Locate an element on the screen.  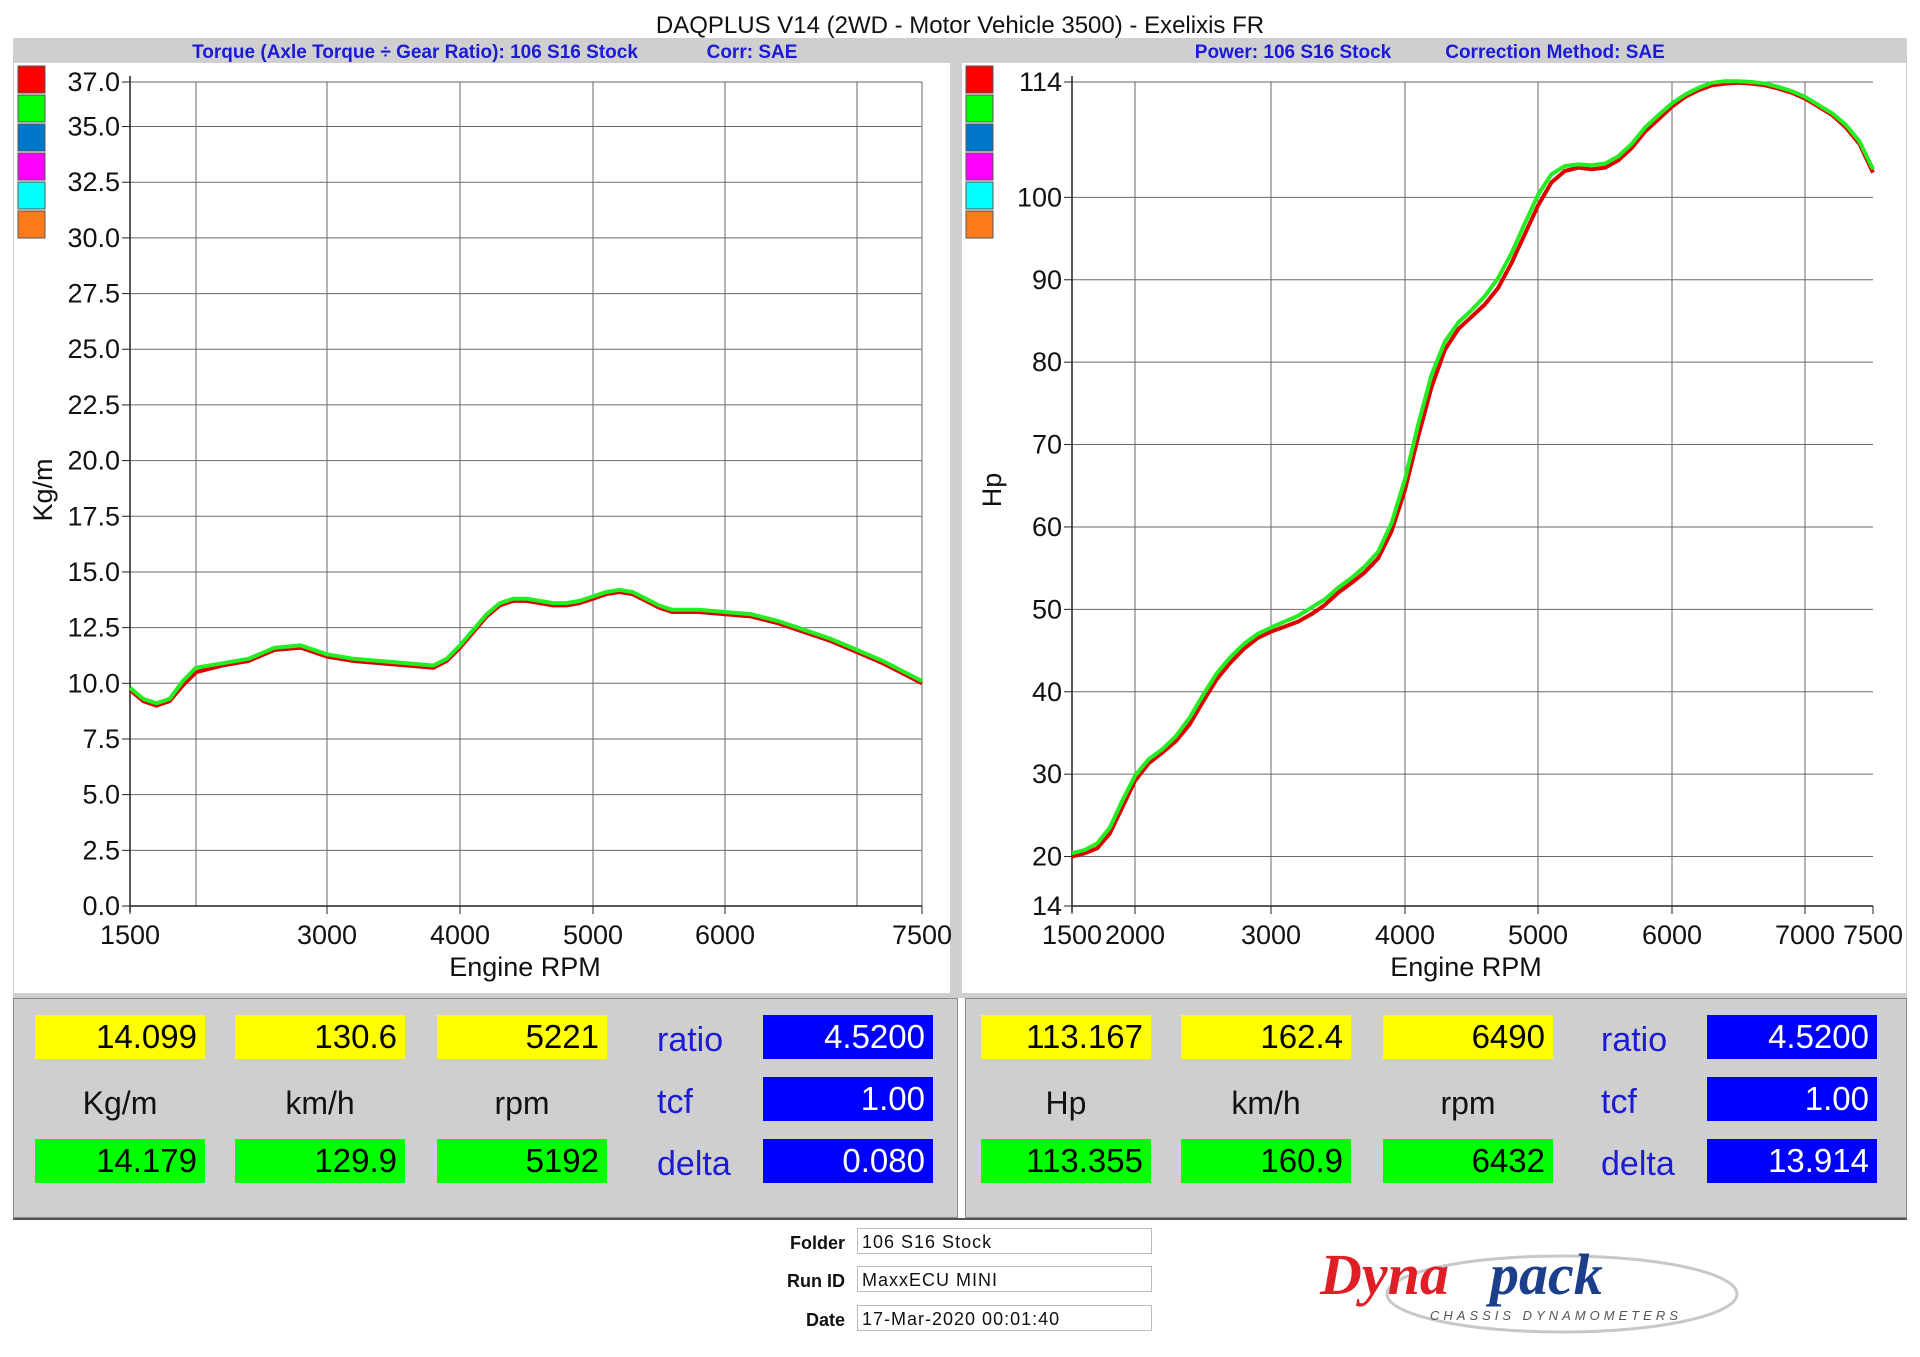
y-tick-label: 80 is located at coordinates (1047, 362).